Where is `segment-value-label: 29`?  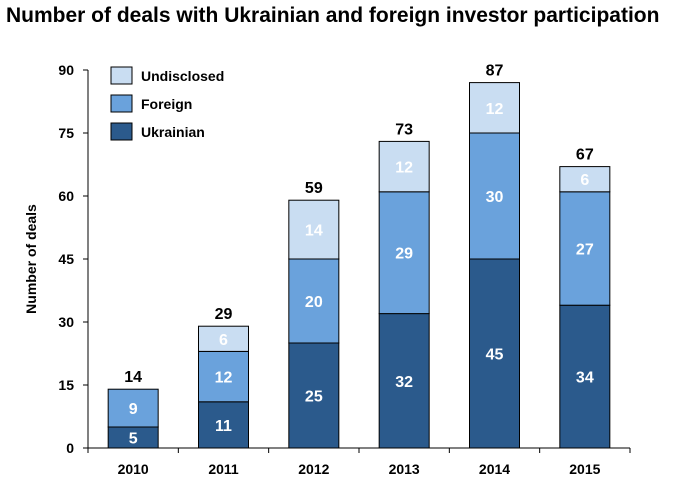
segment-value-label: 29 is located at coordinates (404, 254).